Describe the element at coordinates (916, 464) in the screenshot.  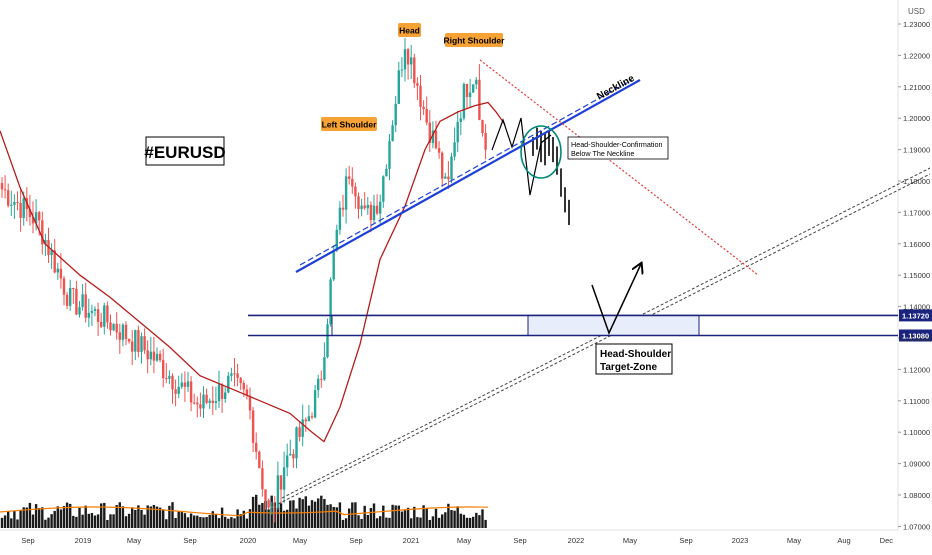
I see `y-tick-label: 1.09000` at that location.